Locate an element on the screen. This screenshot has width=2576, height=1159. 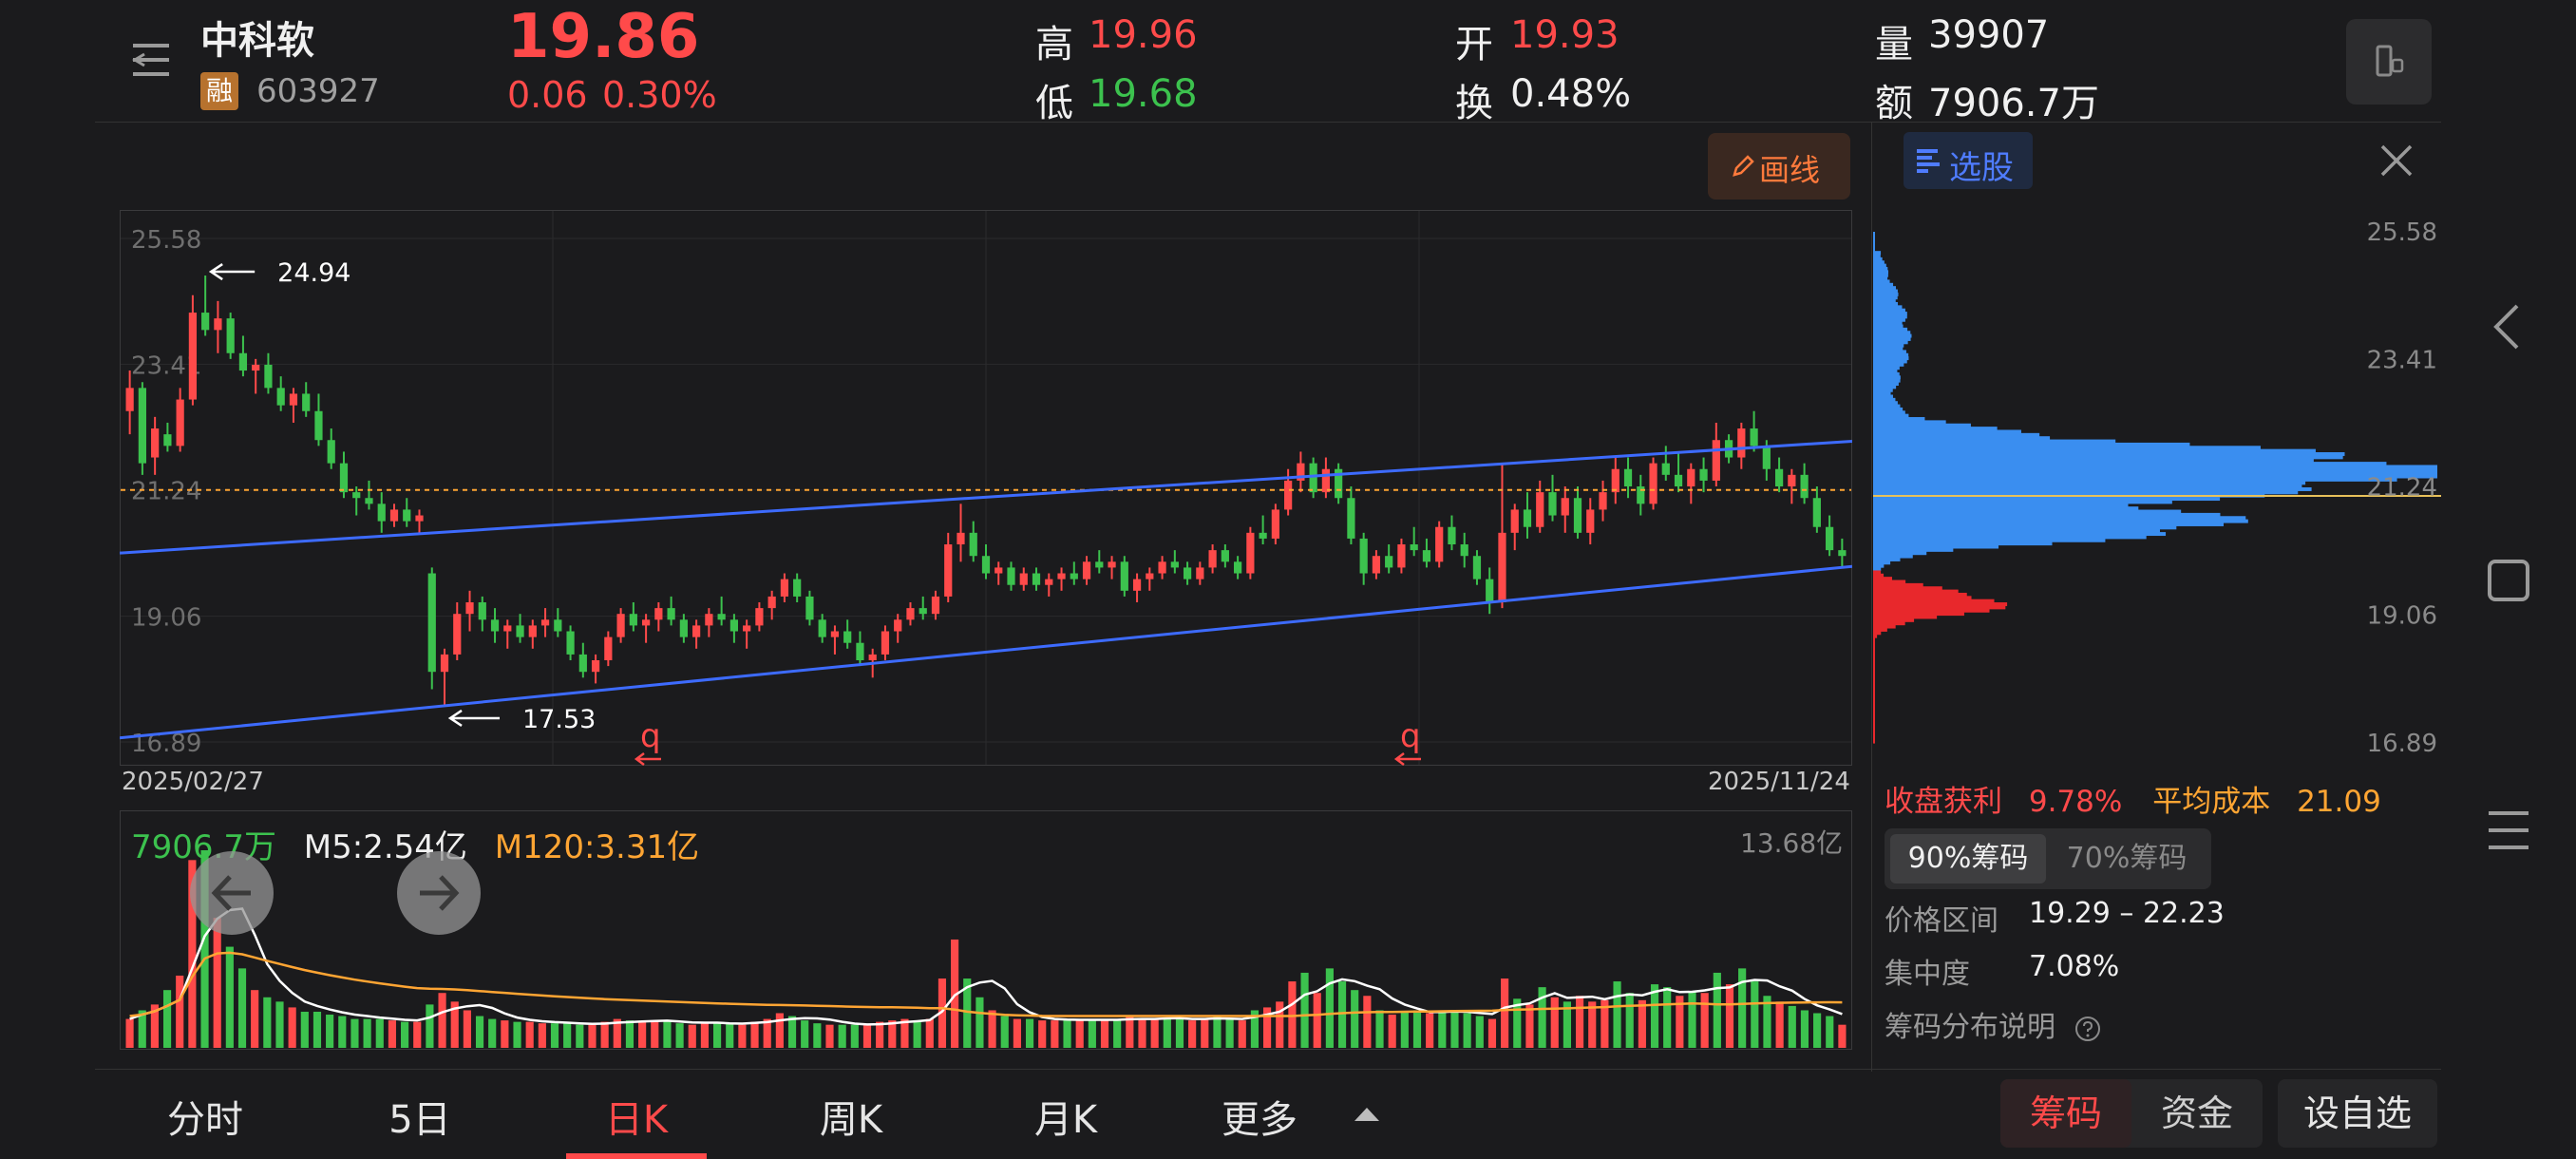
draw-line-button: 画线 is located at coordinates (1779, 166).